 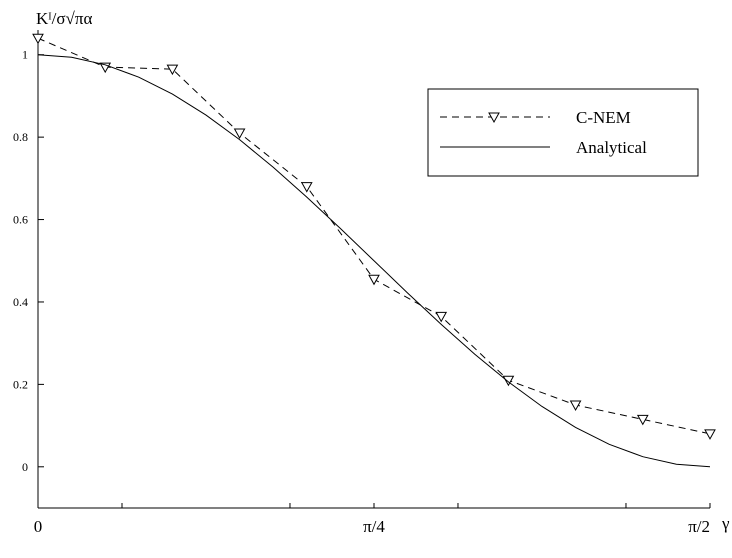 I want to click on legend: C-NEM Analytical, so click(x=563, y=132).